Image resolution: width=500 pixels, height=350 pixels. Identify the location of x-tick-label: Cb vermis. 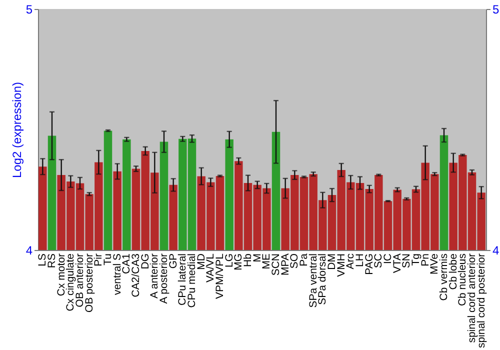
(444, 277).